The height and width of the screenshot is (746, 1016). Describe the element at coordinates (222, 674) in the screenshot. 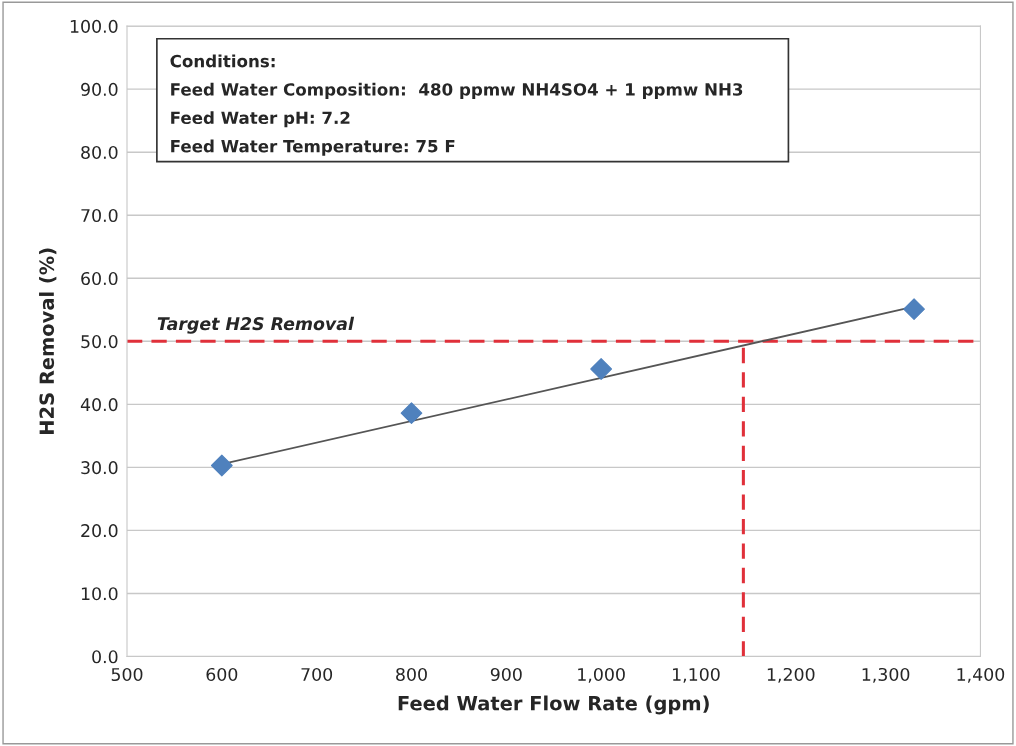

I see `x-tick-label: 600` at that location.